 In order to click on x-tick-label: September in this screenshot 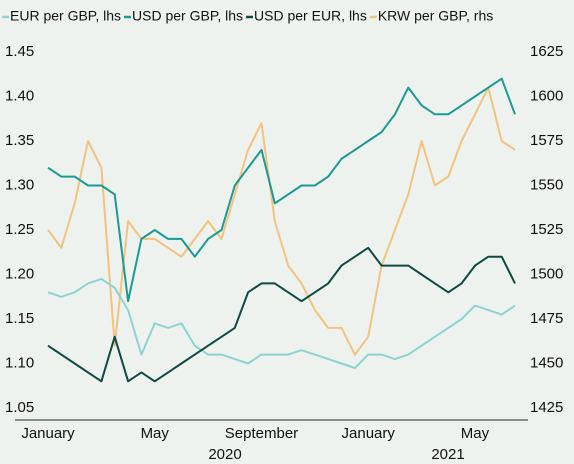, I will do `click(261, 433)`.